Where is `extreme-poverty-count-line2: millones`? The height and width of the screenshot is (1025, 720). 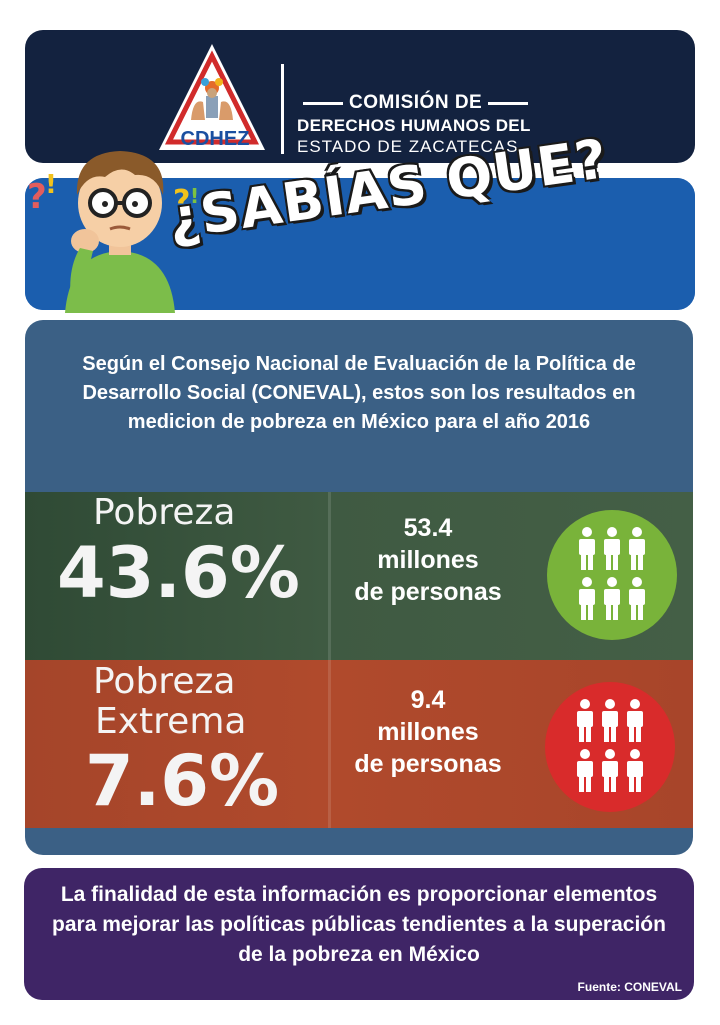
extreme-poverty-count-line2: millones is located at coordinates (428, 732).